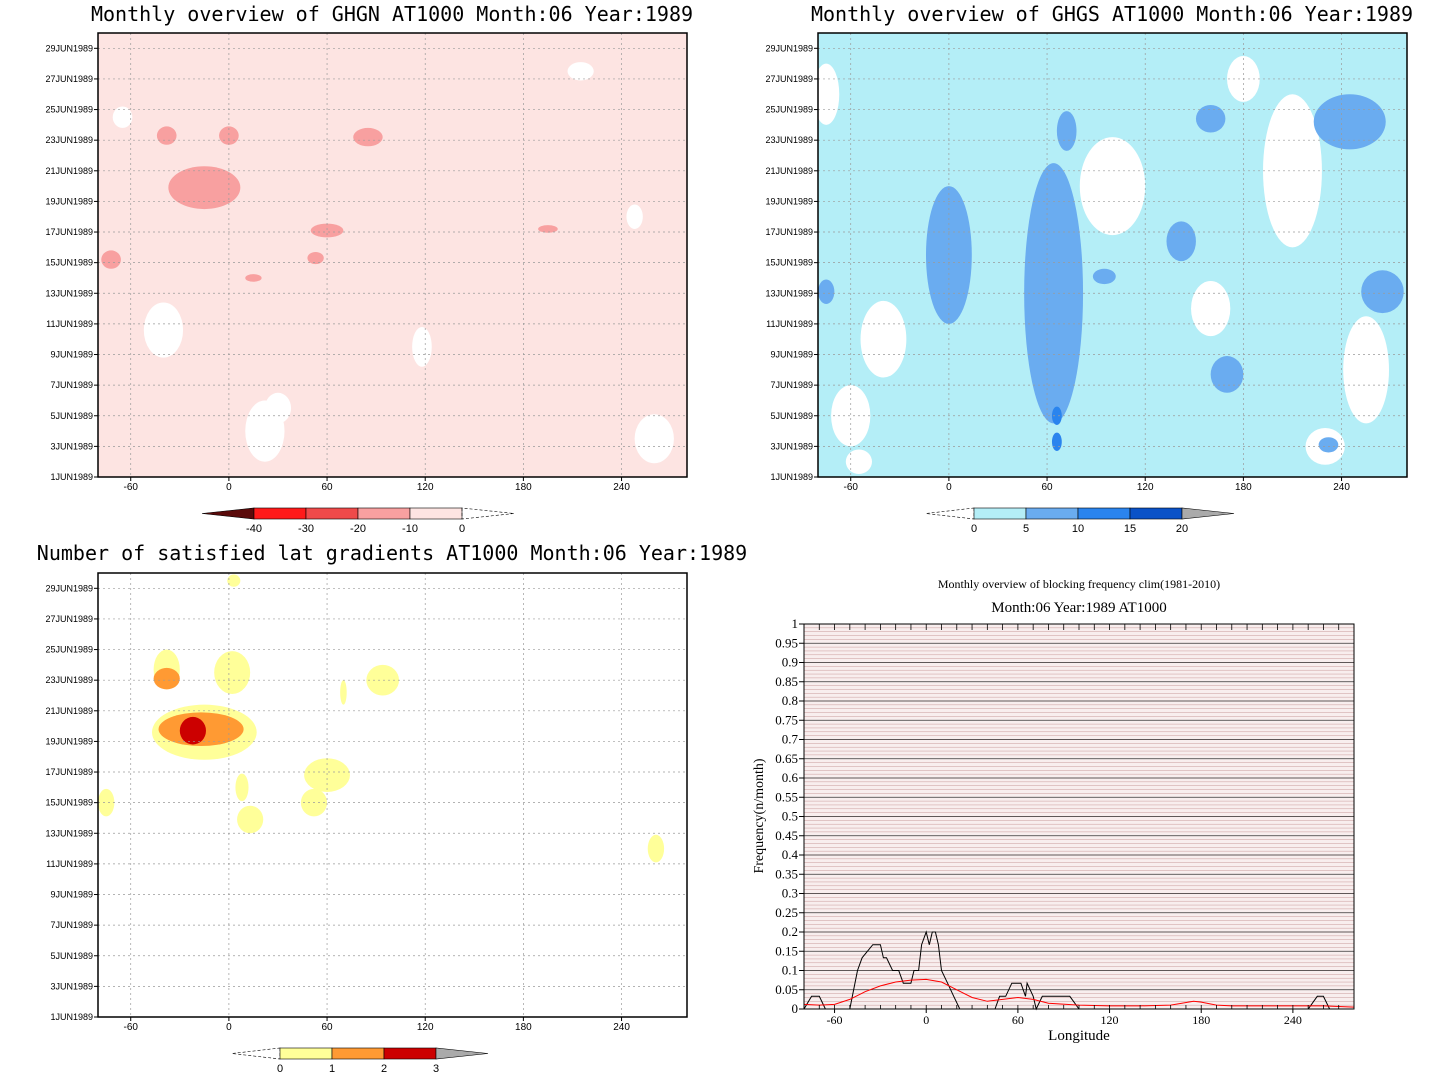  What do you see at coordinates (786, 758) in the screenshot?
I see `y-tick-label: 0.65` at bounding box center [786, 758].